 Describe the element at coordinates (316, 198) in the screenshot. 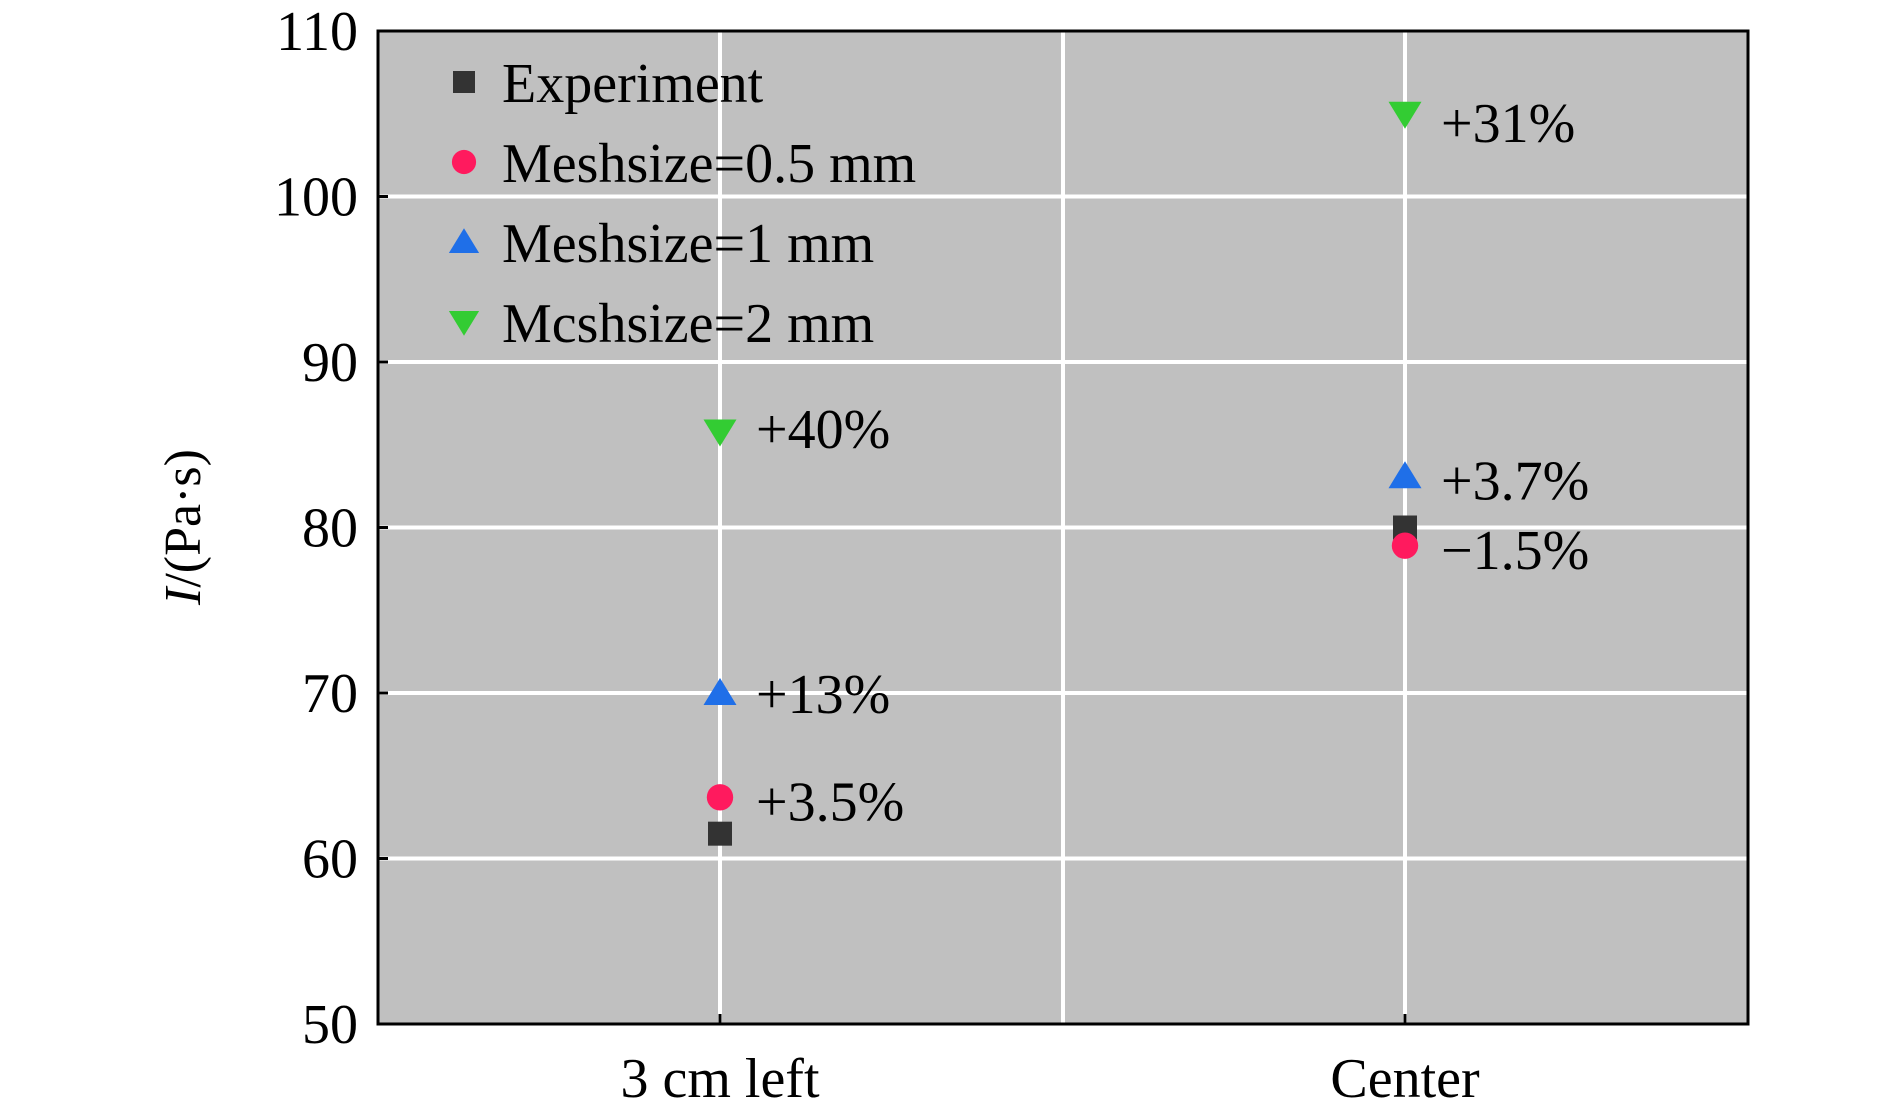

I see `y-tick-label: 100` at that location.